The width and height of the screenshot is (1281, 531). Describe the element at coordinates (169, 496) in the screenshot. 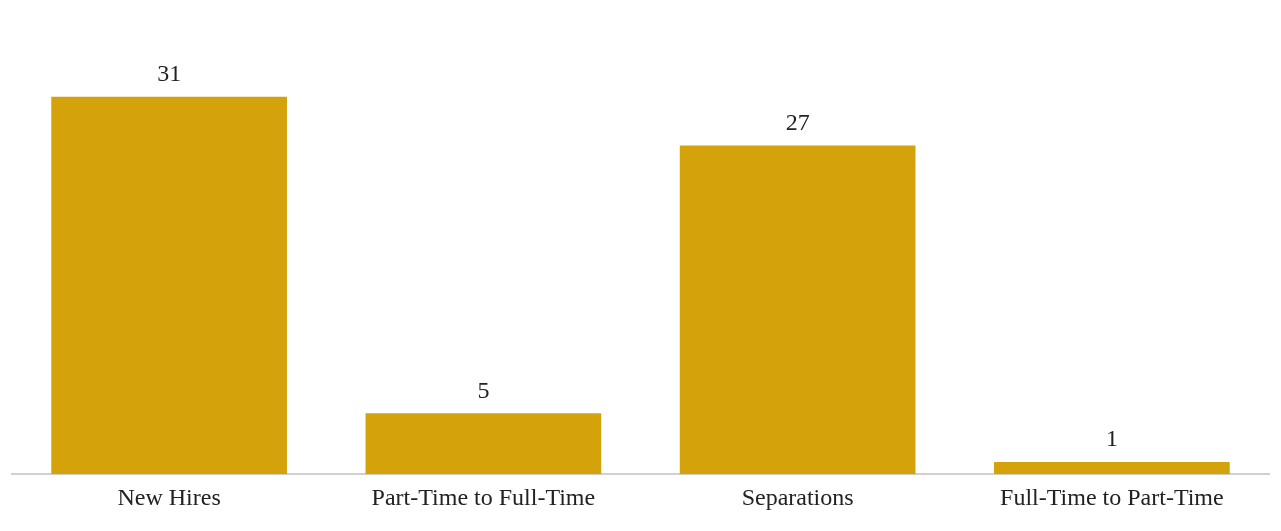

I see `x-tick-label: New Hires` at that location.